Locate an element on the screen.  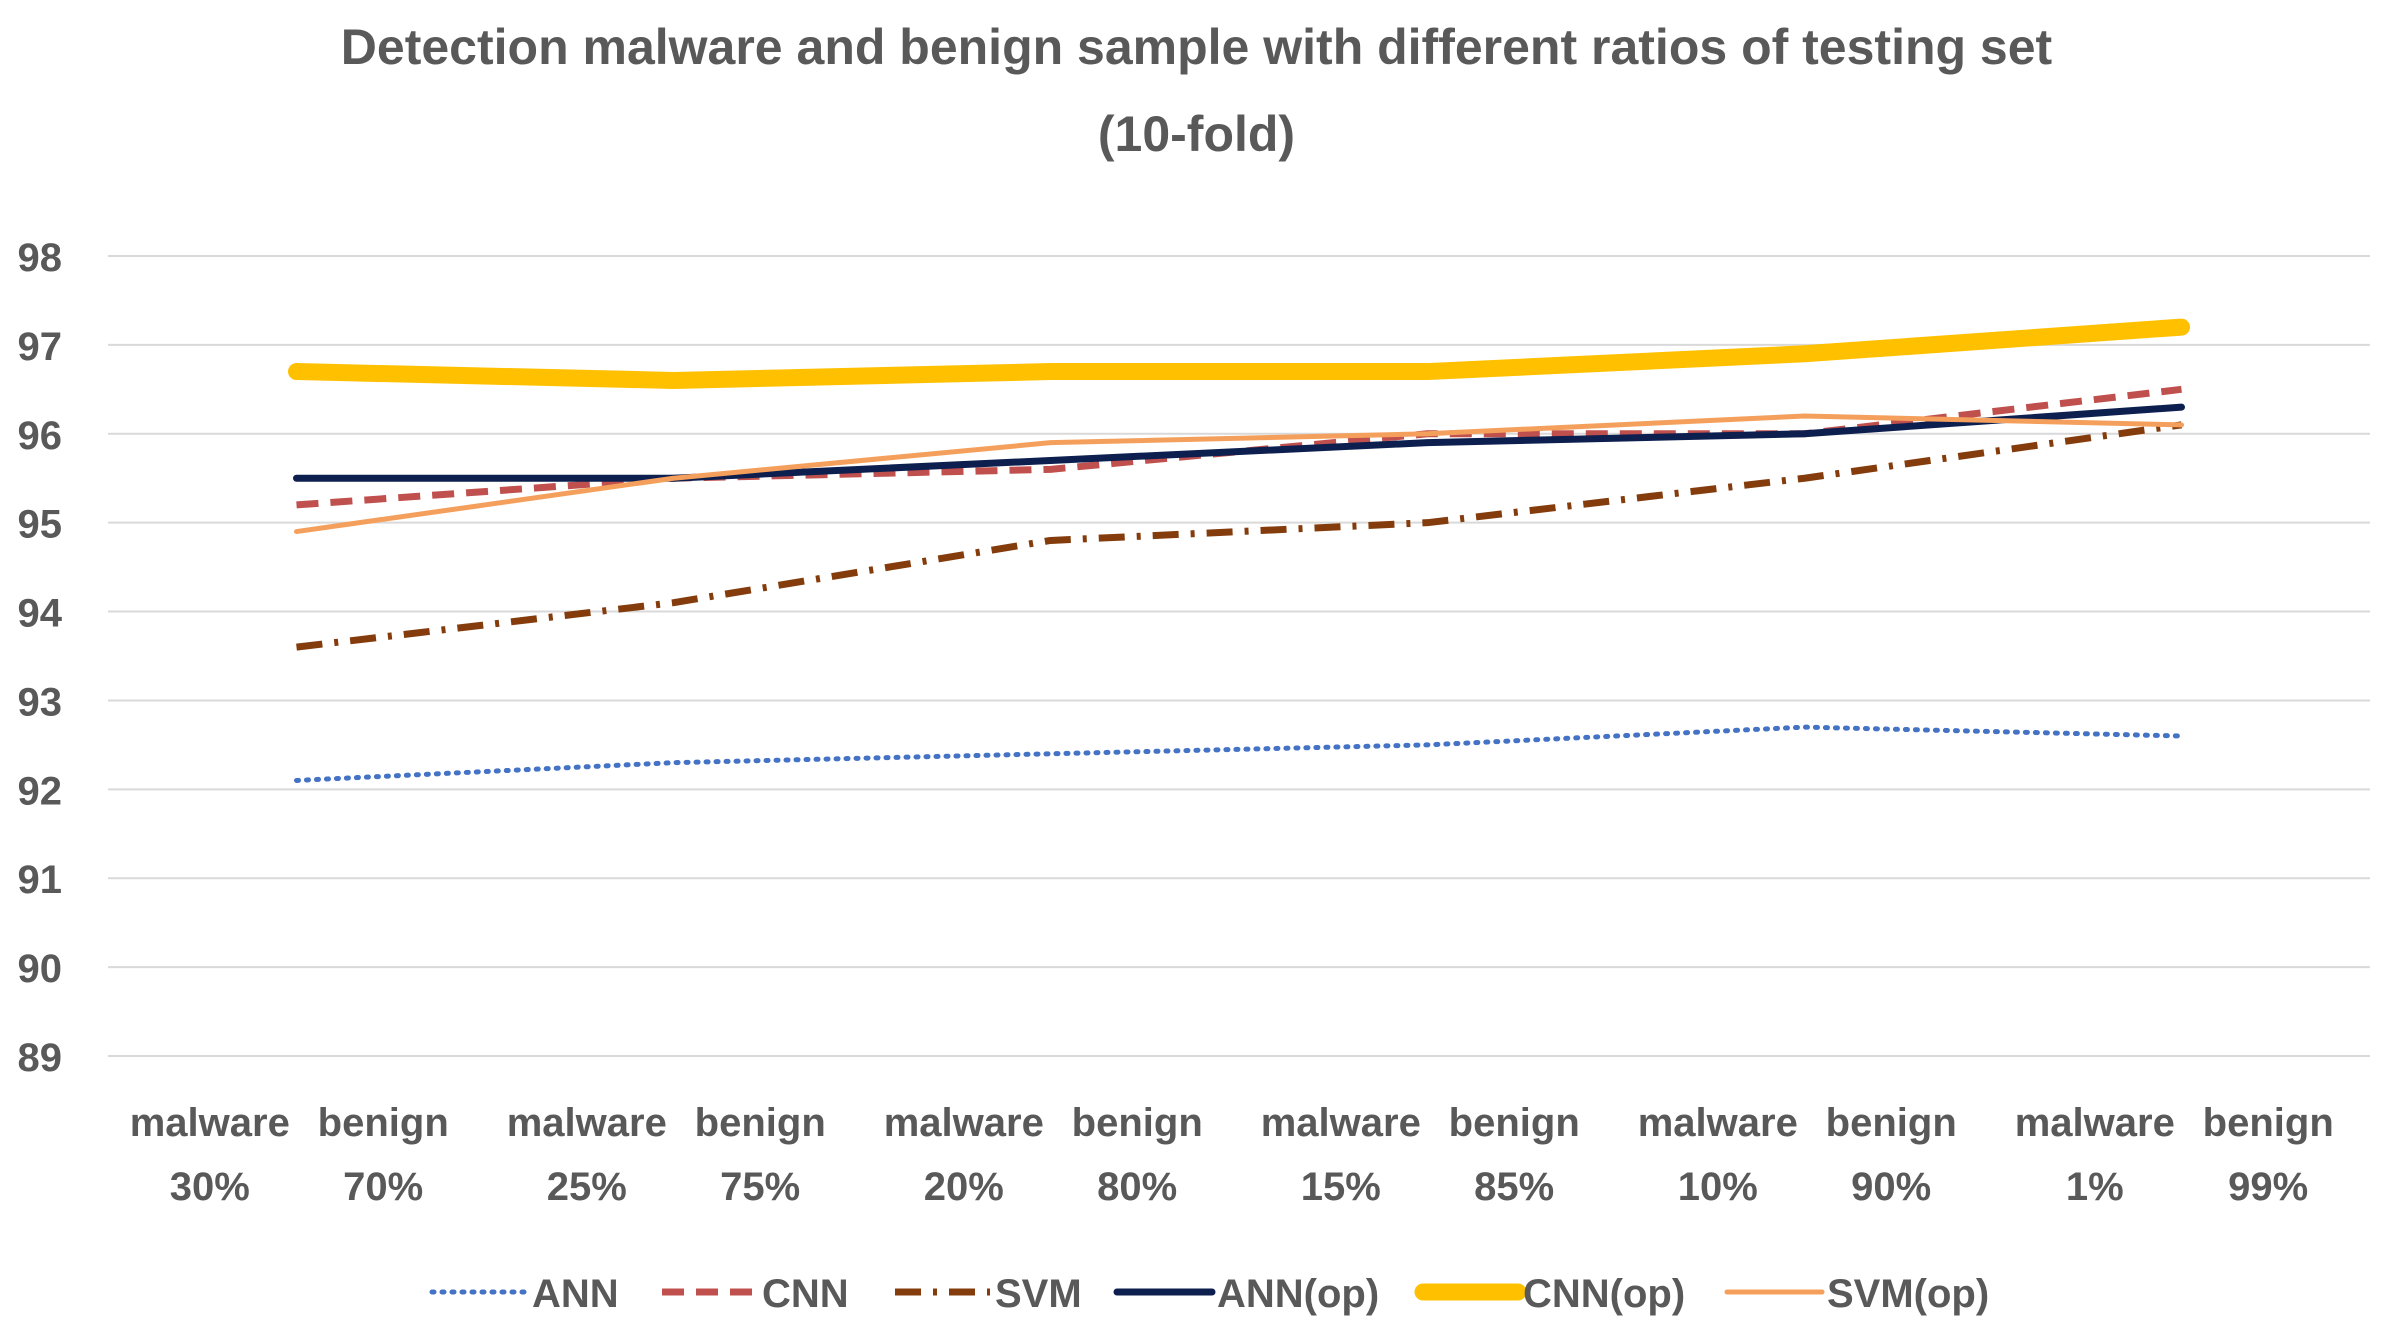
x-tick-label: 85% is located at coordinates (1514, 1187).